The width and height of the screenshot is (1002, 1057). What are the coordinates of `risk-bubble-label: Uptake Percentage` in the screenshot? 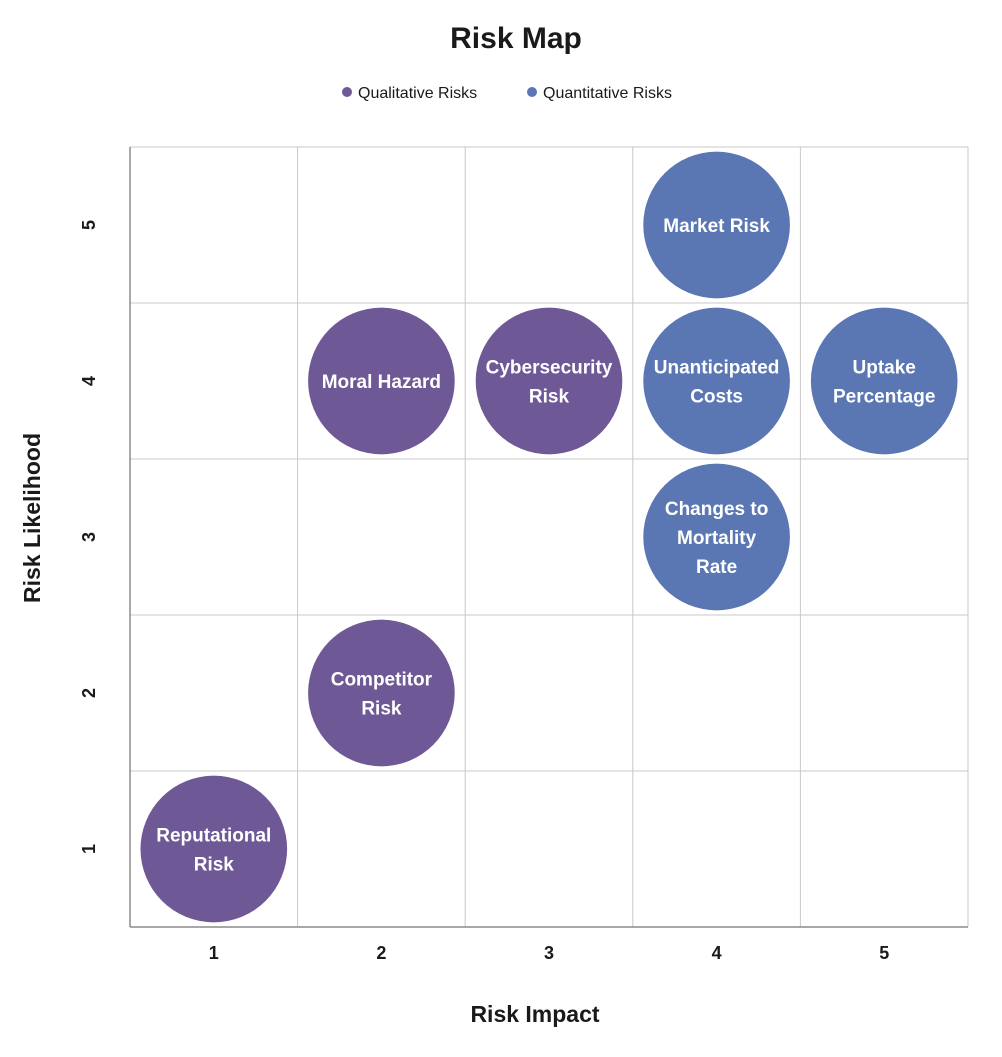 It's located at (884, 383).